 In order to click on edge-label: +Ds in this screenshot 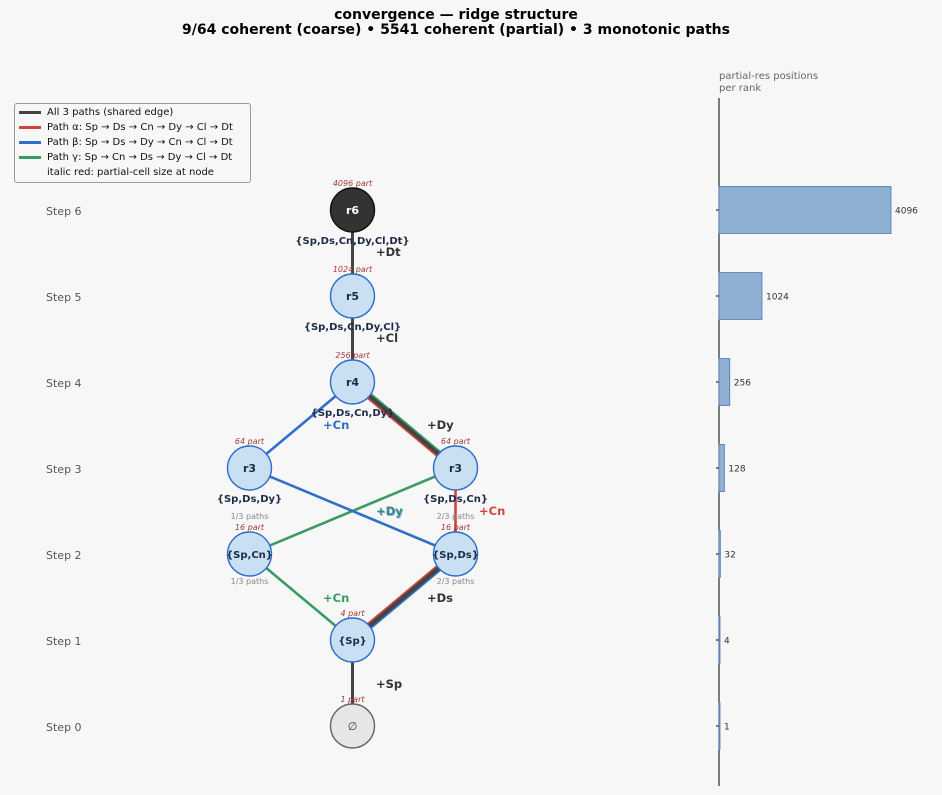, I will do `click(440, 598)`.